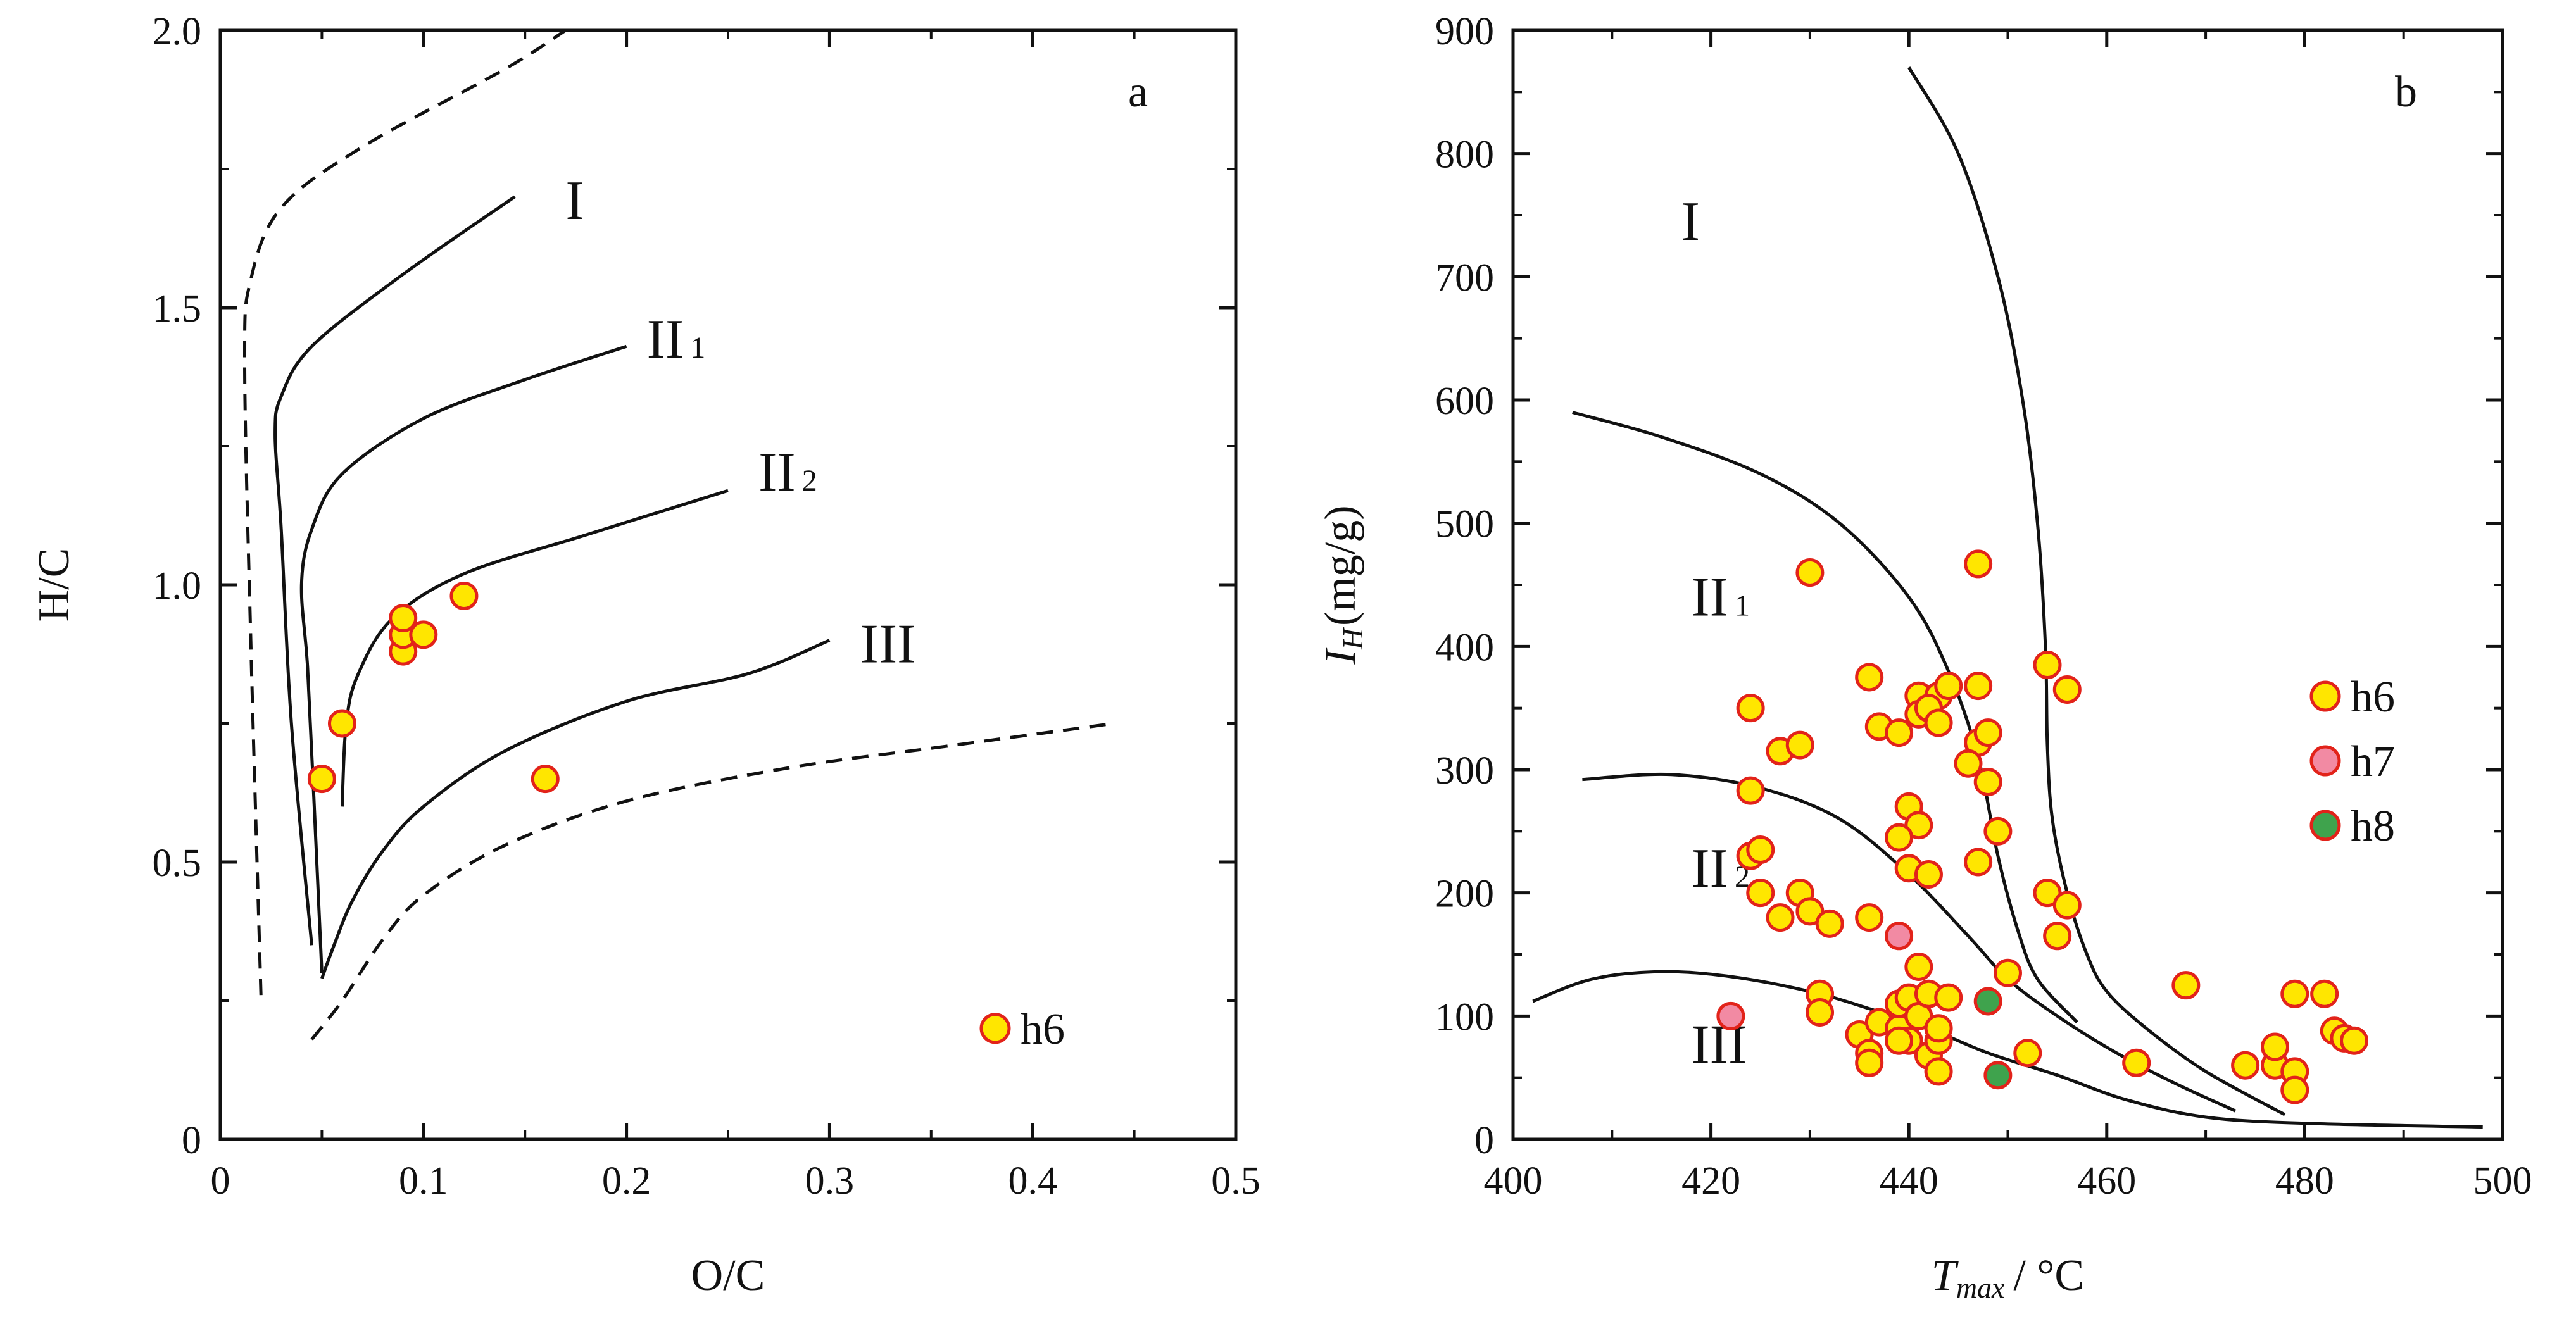  I want to click on y-tick-label: 400, so click(1464, 647).